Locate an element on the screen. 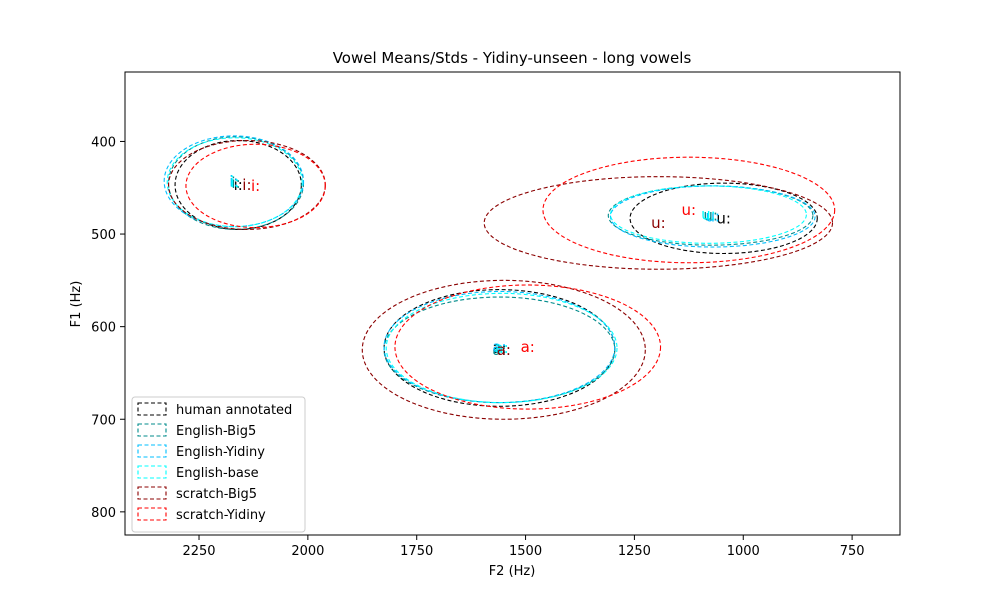 The height and width of the screenshot is (600, 1000). y-tick-label: 800 is located at coordinates (103, 513).